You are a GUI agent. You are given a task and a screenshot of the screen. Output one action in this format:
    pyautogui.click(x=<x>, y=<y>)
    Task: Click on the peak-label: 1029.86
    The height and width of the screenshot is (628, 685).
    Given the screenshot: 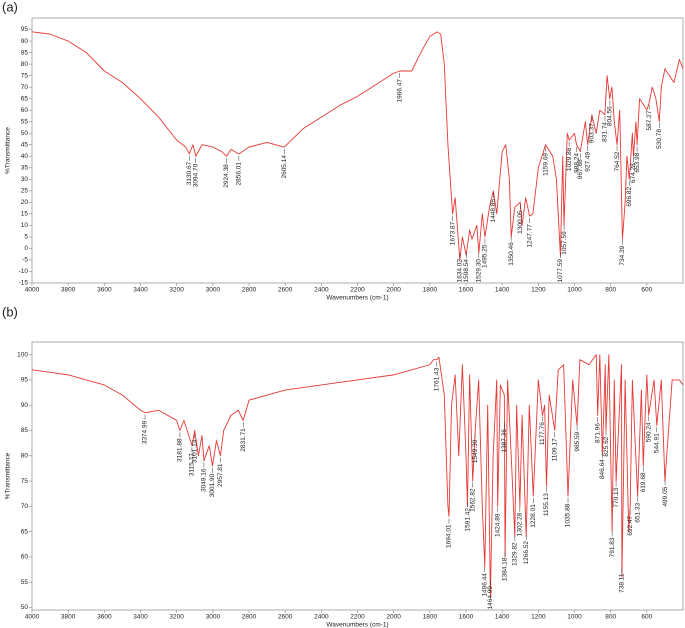 What is the action you would take?
    pyautogui.click(x=569, y=159)
    